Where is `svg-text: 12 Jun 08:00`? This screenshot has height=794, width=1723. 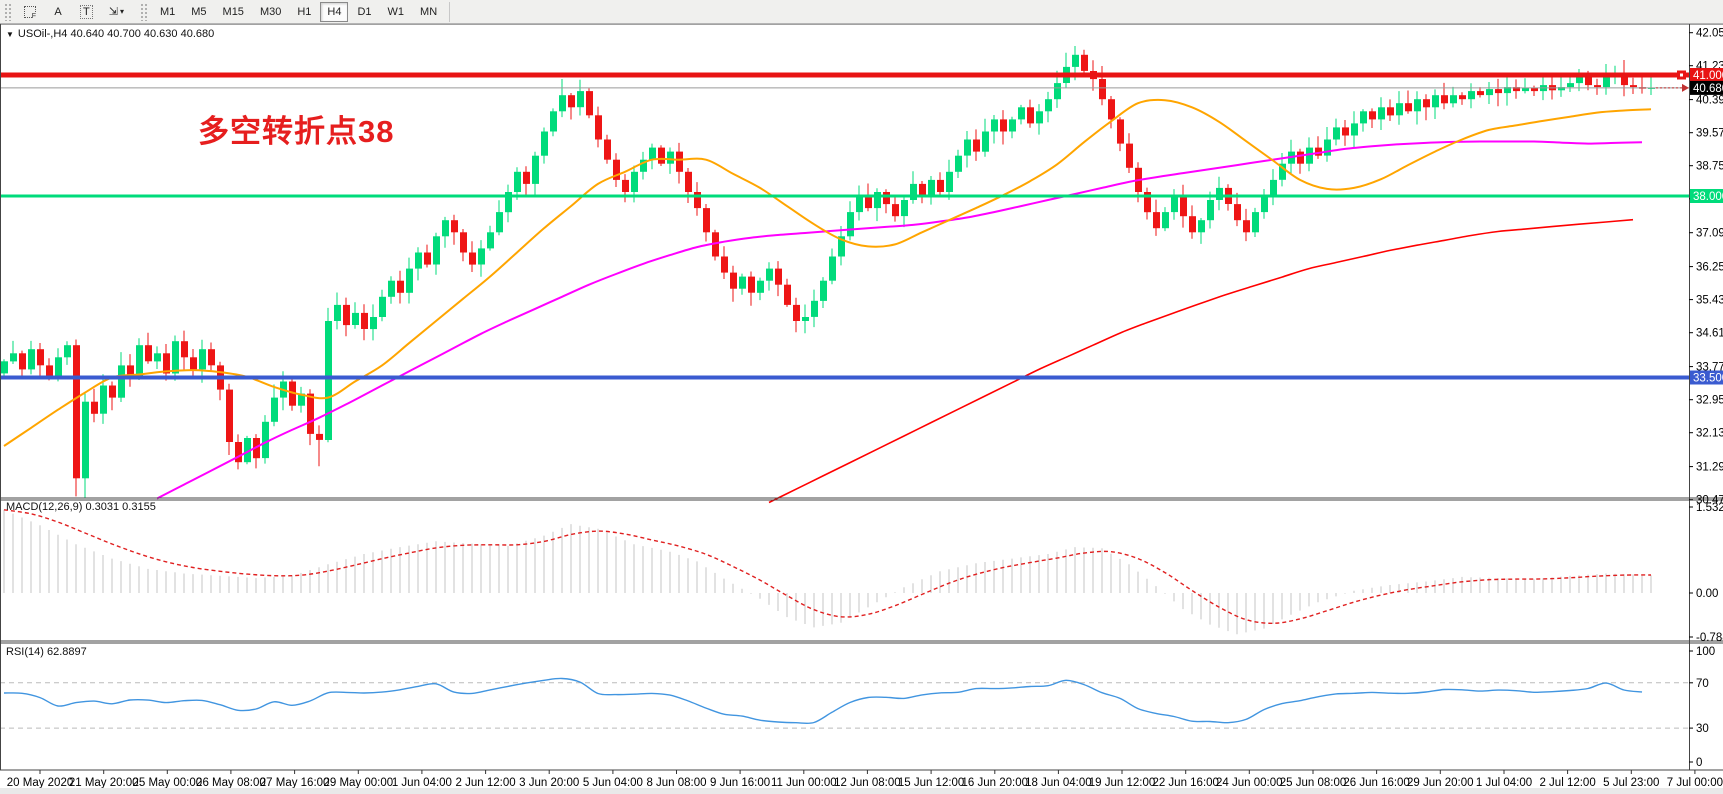 svg-text: 12 Jun 08:00 is located at coordinates (867, 783).